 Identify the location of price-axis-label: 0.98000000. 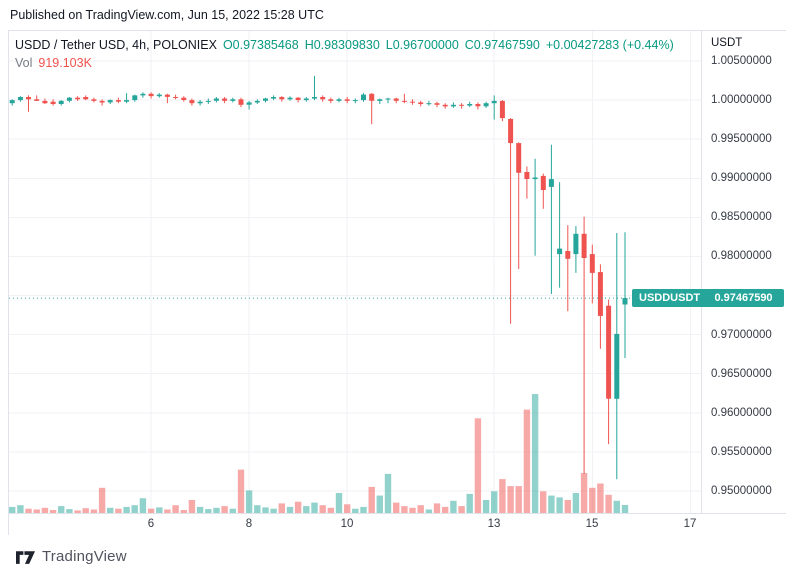
(741, 256).